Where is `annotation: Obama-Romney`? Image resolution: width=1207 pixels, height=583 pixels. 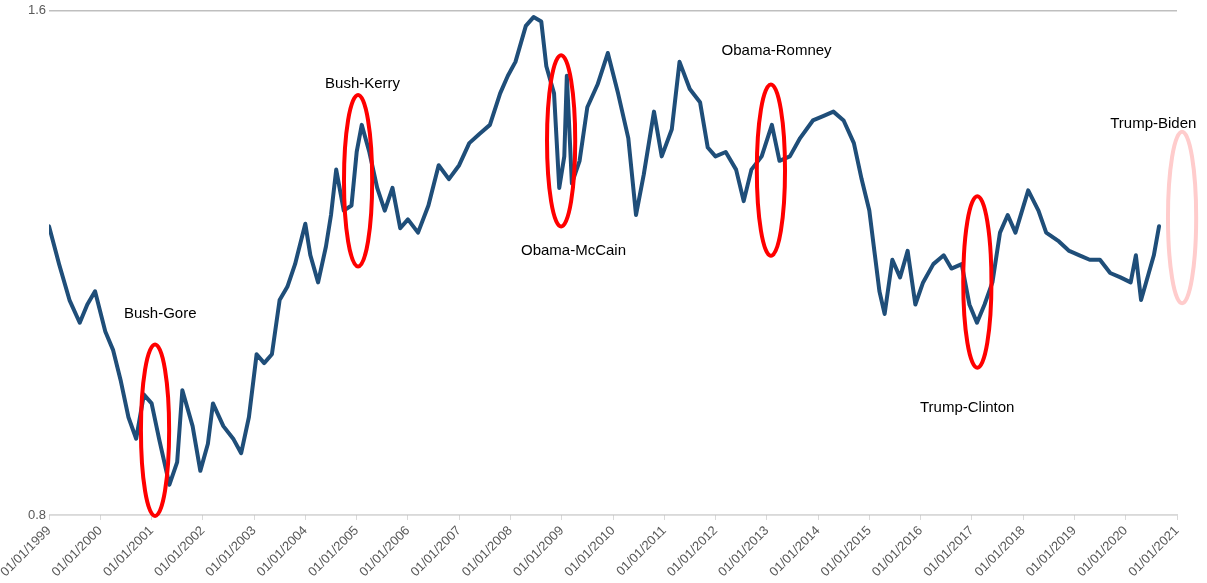
annotation: Obama-Romney is located at coordinates (777, 50).